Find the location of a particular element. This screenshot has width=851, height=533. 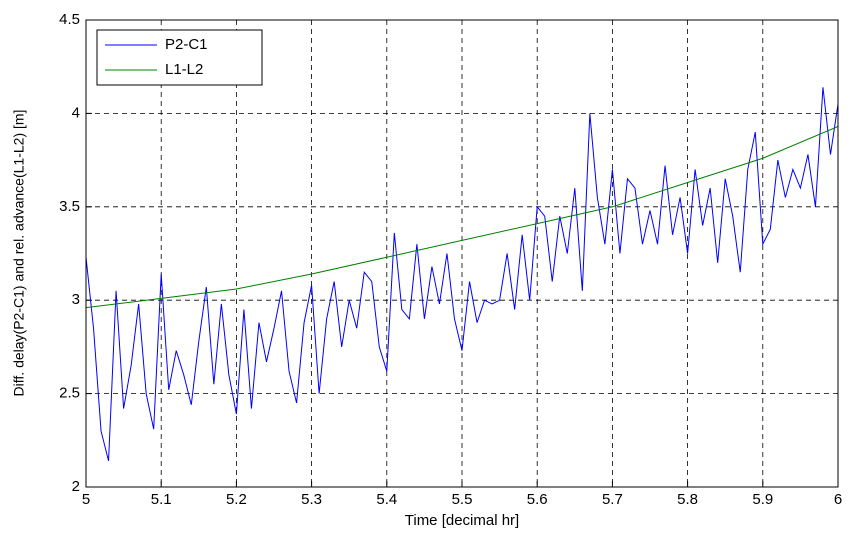

x-tick-label: 5.8 is located at coordinates (687, 499).